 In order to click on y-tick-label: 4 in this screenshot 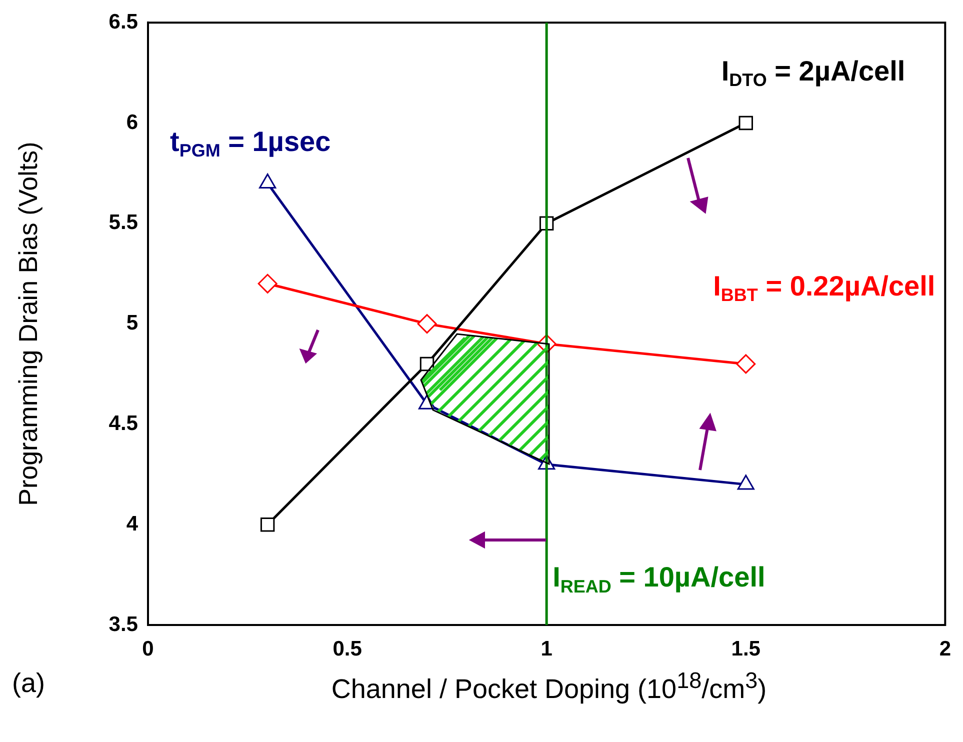, I will do `click(132, 524)`.